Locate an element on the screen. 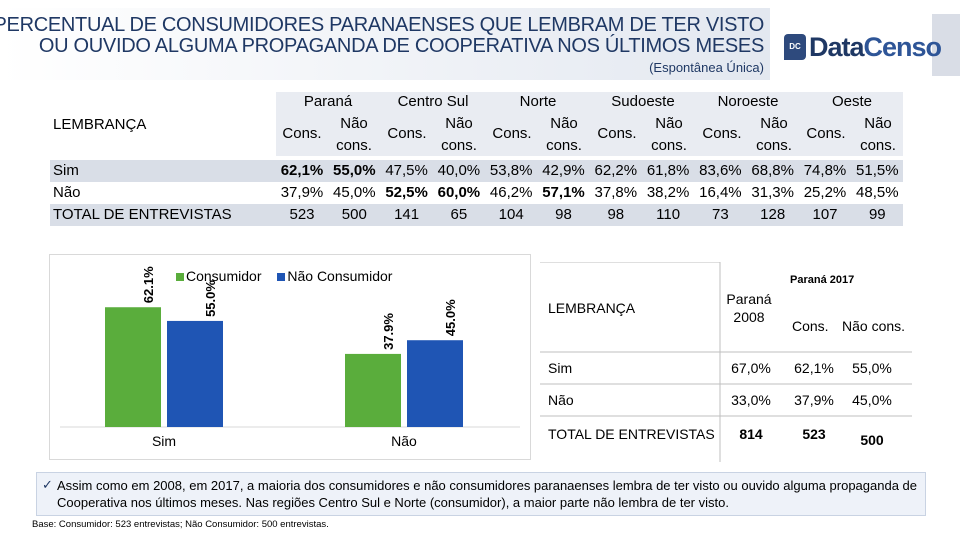 This screenshot has height=540, width=960. legend-item-nao-consumidor: Não Consumidor is located at coordinates (334, 276).